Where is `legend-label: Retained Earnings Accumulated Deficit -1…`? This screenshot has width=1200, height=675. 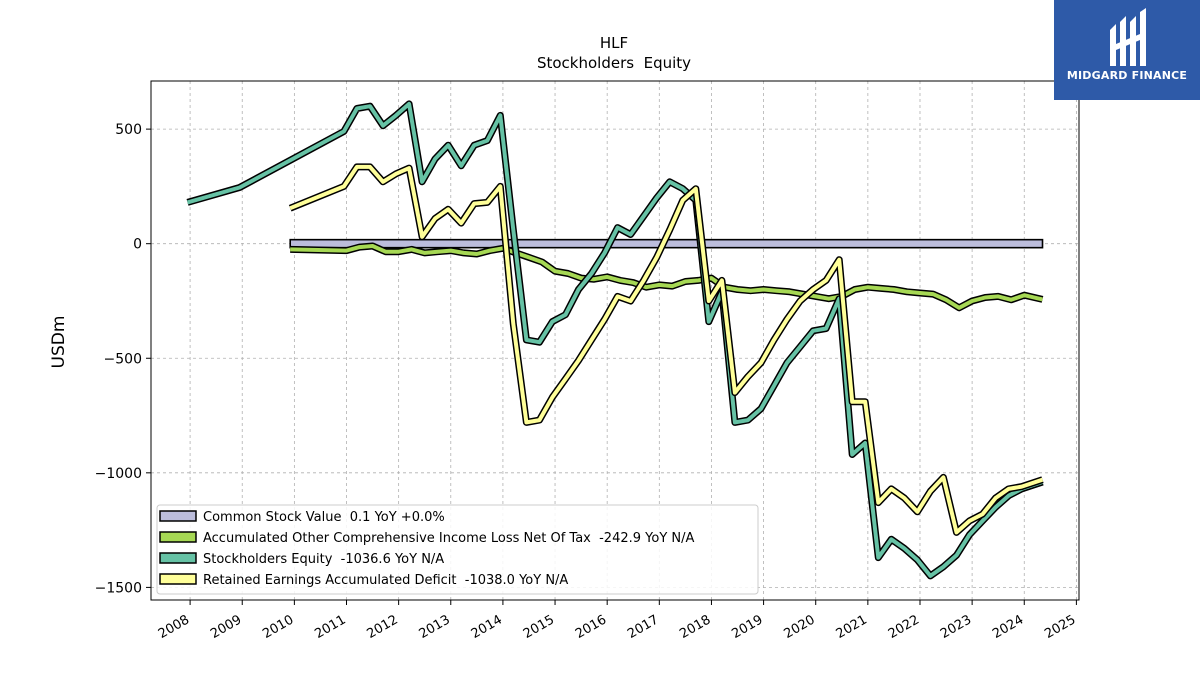 legend-label: Retained Earnings Accumulated Deficit -1… is located at coordinates (385, 580).